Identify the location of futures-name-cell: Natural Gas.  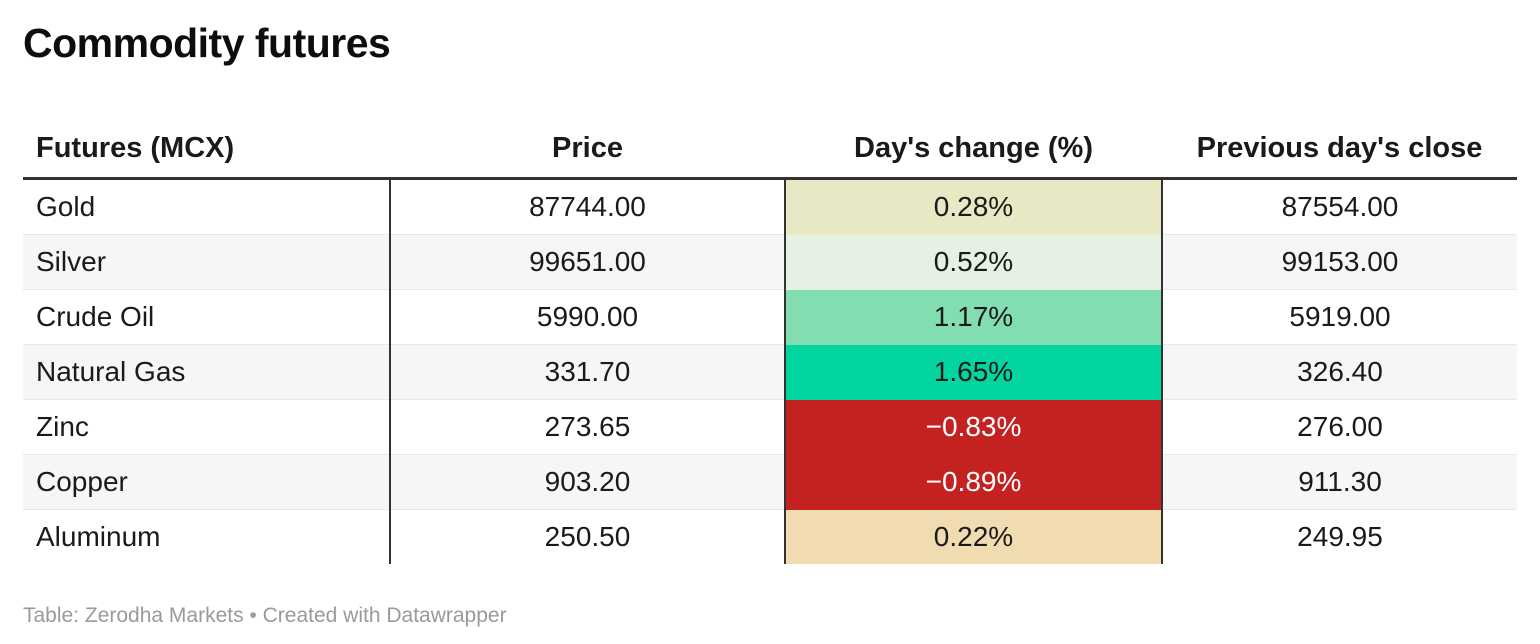
(207, 372).